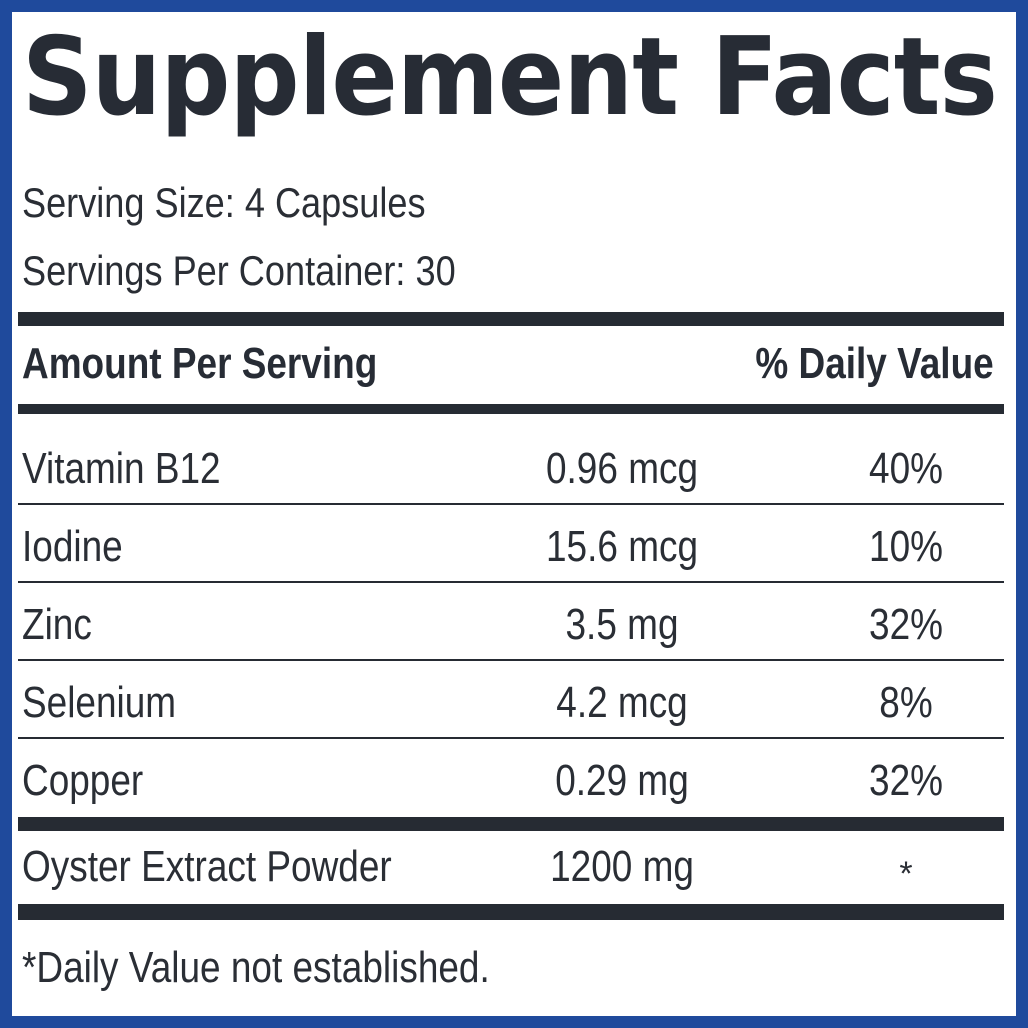 The height and width of the screenshot is (1028, 1028). What do you see at coordinates (511, 778) in the screenshot?
I see `table-row: Copper 0.29 mg 32%` at bounding box center [511, 778].